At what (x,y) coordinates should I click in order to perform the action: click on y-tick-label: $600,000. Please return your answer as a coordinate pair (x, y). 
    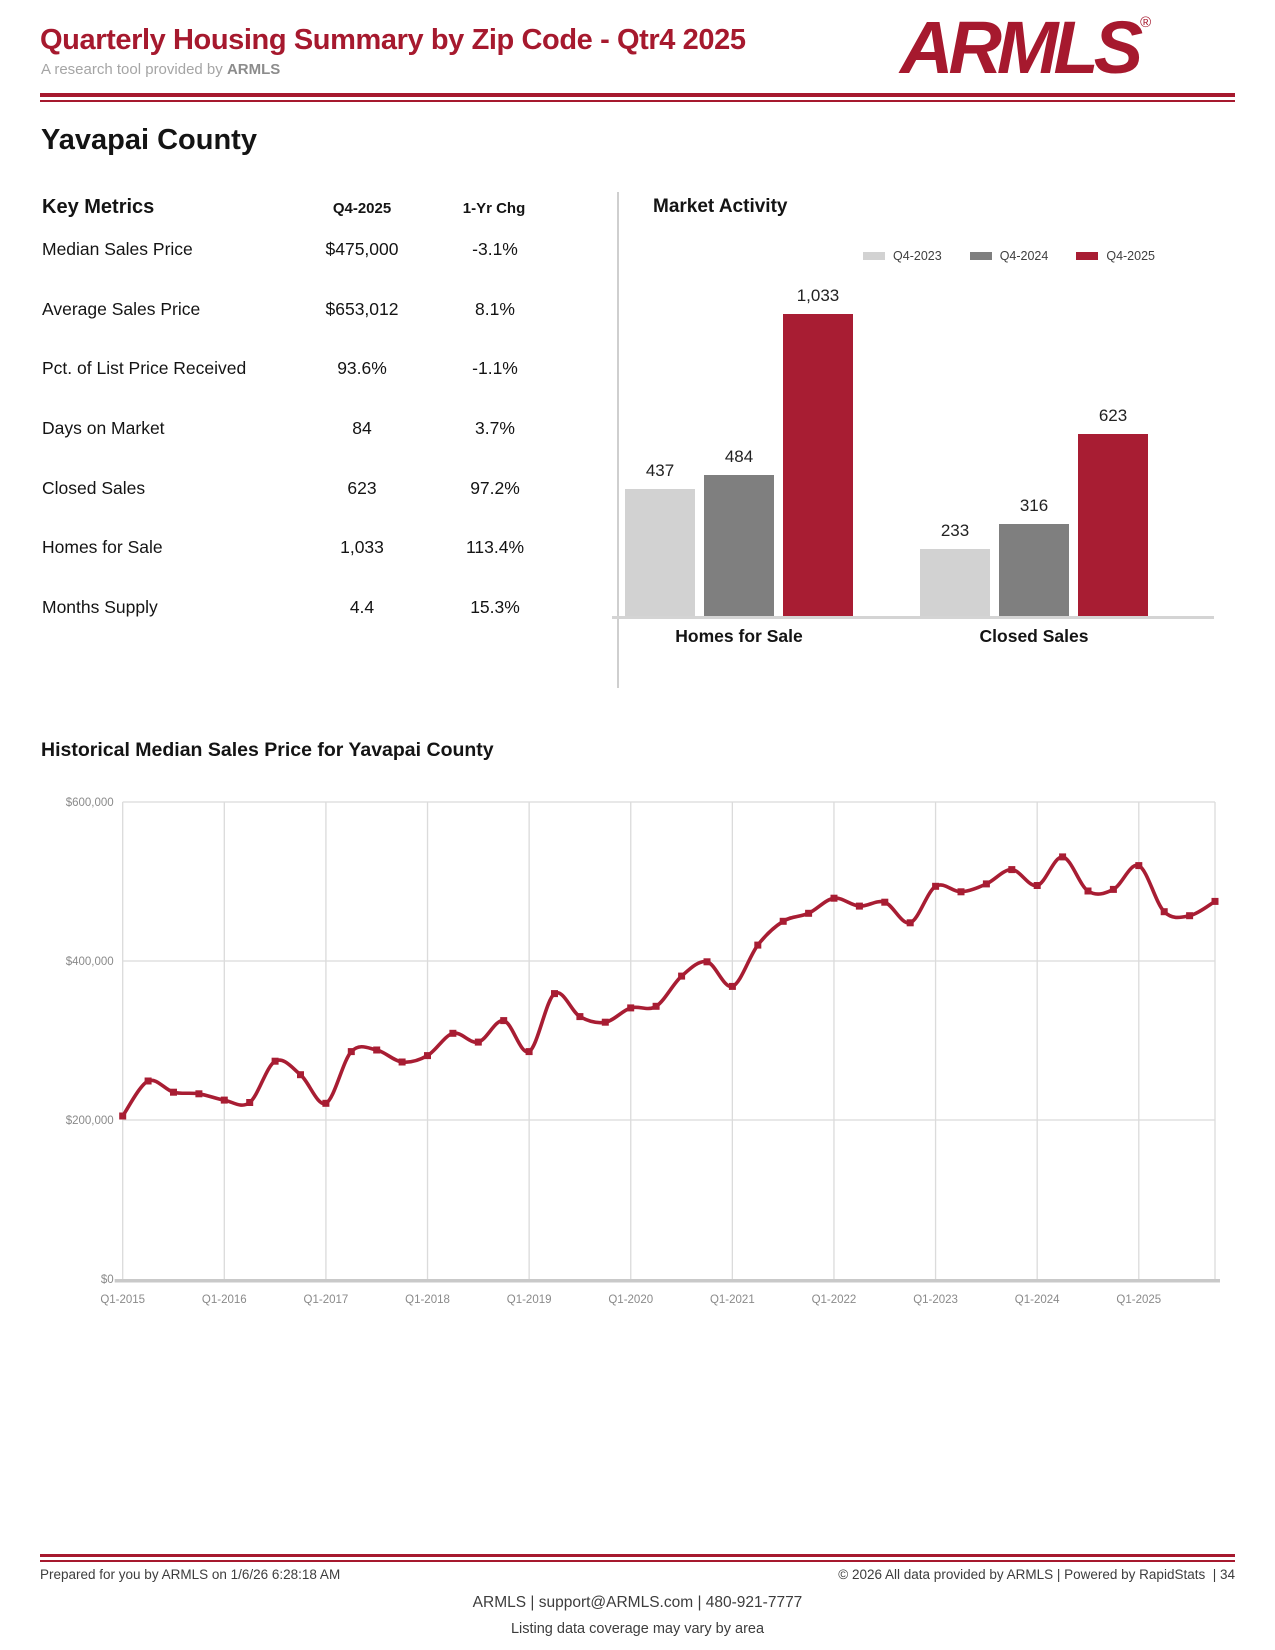
    Looking at the image, I should click on (90, 803).